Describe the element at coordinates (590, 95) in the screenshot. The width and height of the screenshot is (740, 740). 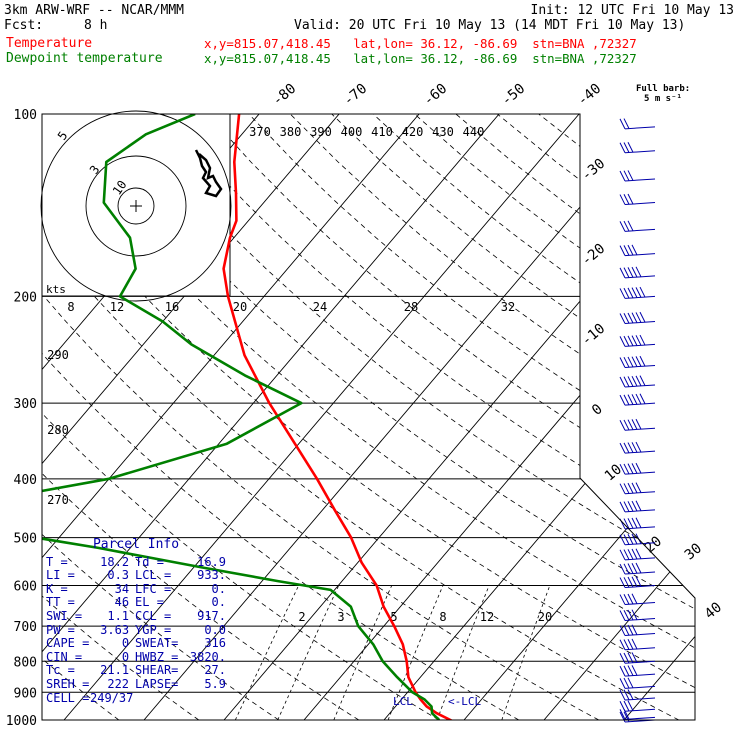
I see `isotherm-label: -40` at that location.